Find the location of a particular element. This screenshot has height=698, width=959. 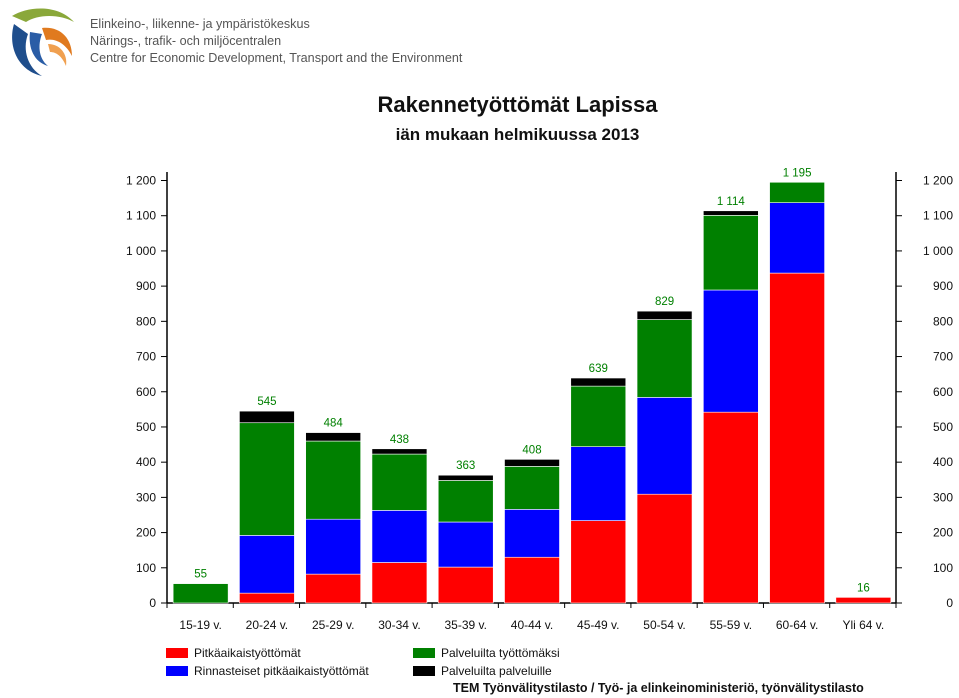

legend-label: Pitkäaikaistyöttömät is located at coordinates (247, 653).